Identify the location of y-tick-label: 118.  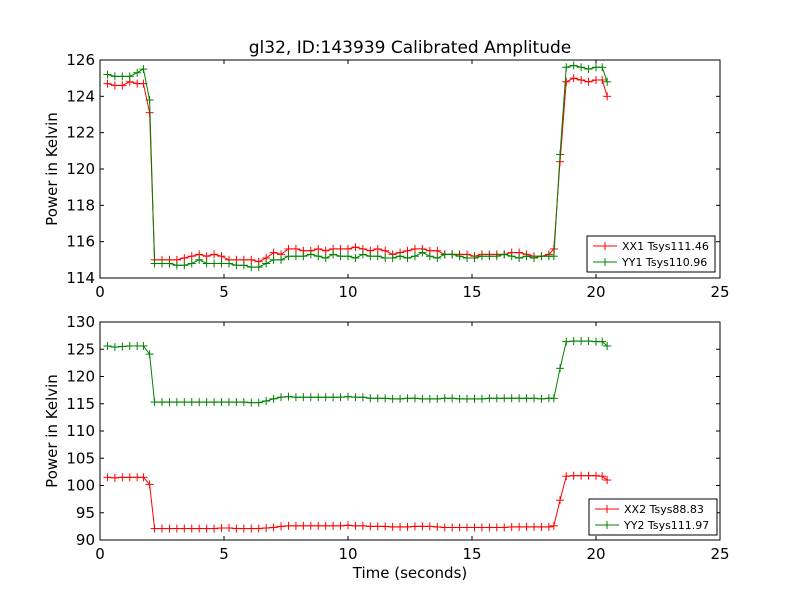
(80, 205).